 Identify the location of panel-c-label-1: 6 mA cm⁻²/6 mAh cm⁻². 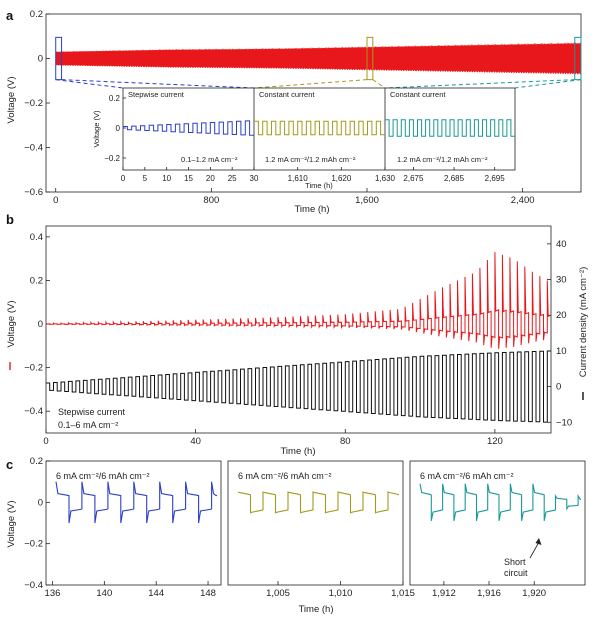
(103, 476).